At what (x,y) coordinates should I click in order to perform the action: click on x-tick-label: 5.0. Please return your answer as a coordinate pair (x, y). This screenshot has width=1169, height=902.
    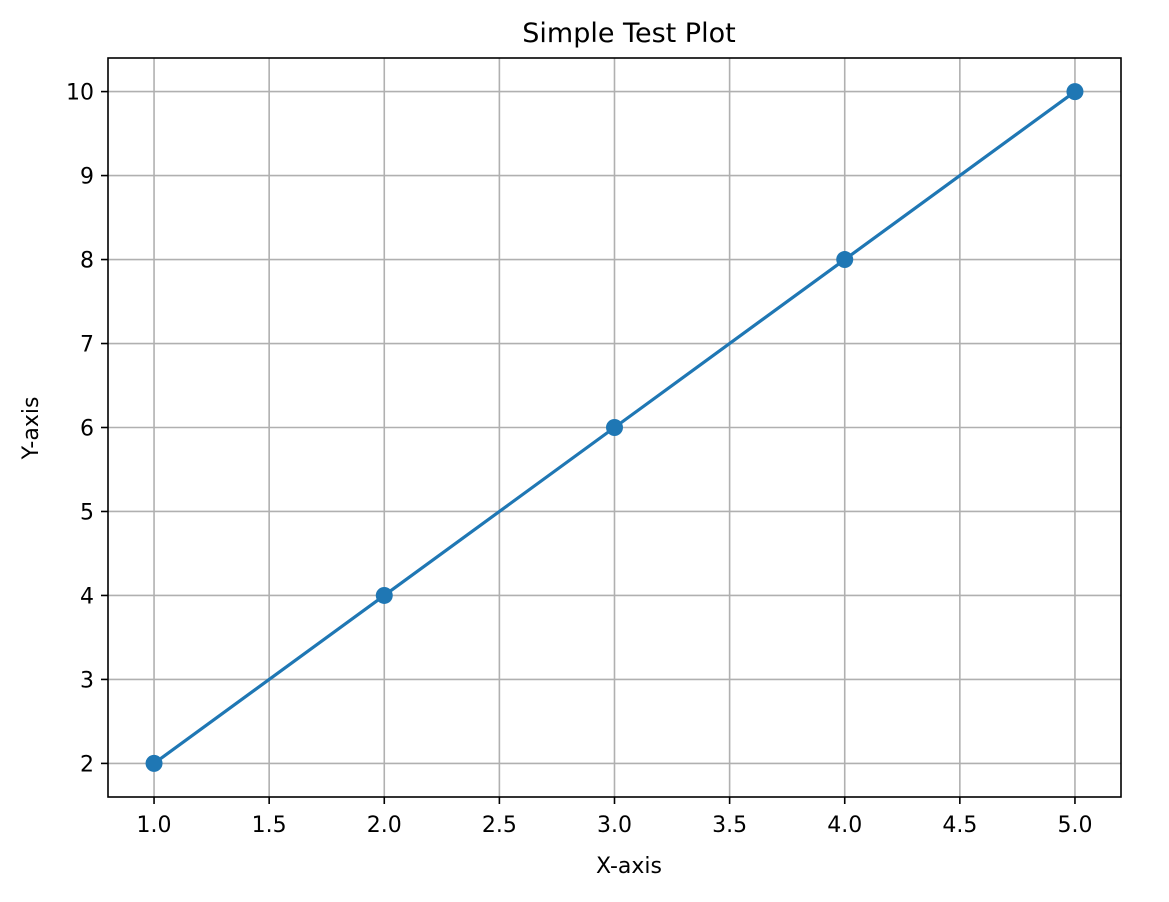
    Looking at the image, I should click on (1074, 825).